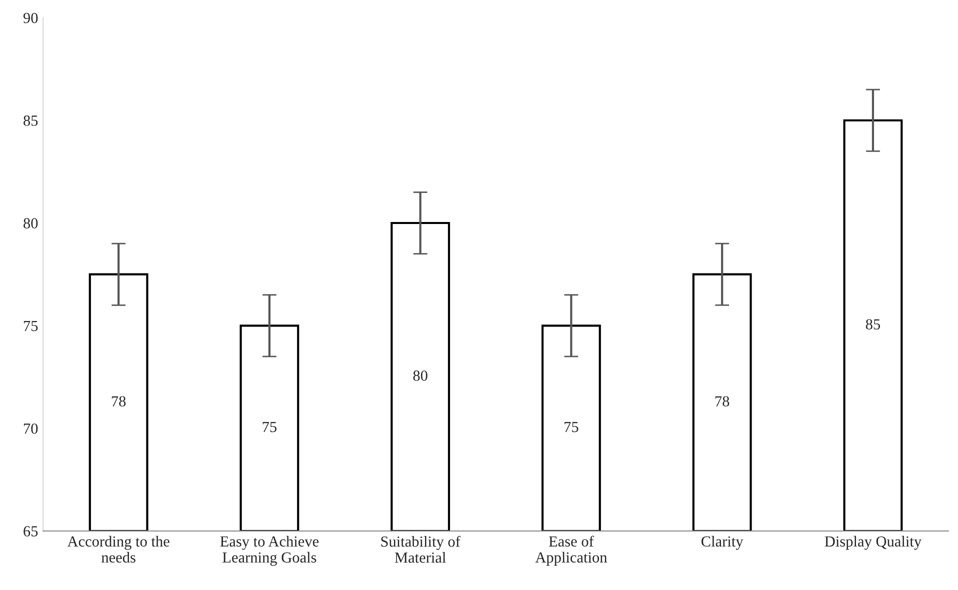 This screenshot has width=958, height=590. I want to click on x-tick-label: Suitability of Material, so click(420, 549).